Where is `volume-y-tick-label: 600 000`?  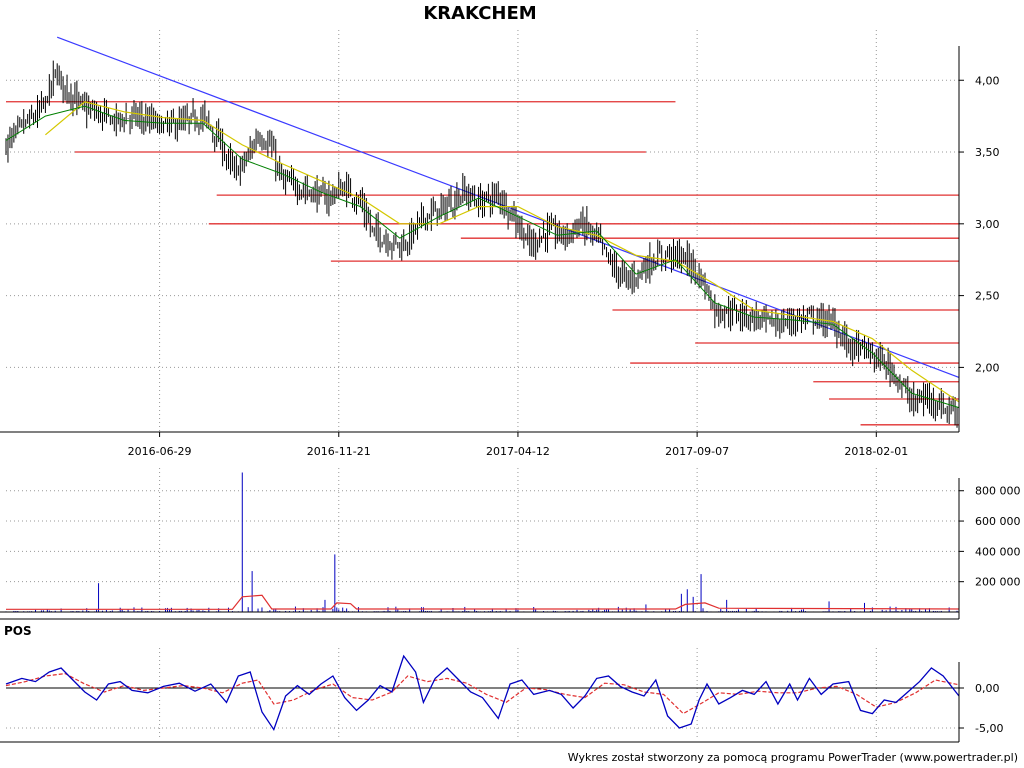
volume-y-tick-label: 600 000 is located at coordinates (998, 521).